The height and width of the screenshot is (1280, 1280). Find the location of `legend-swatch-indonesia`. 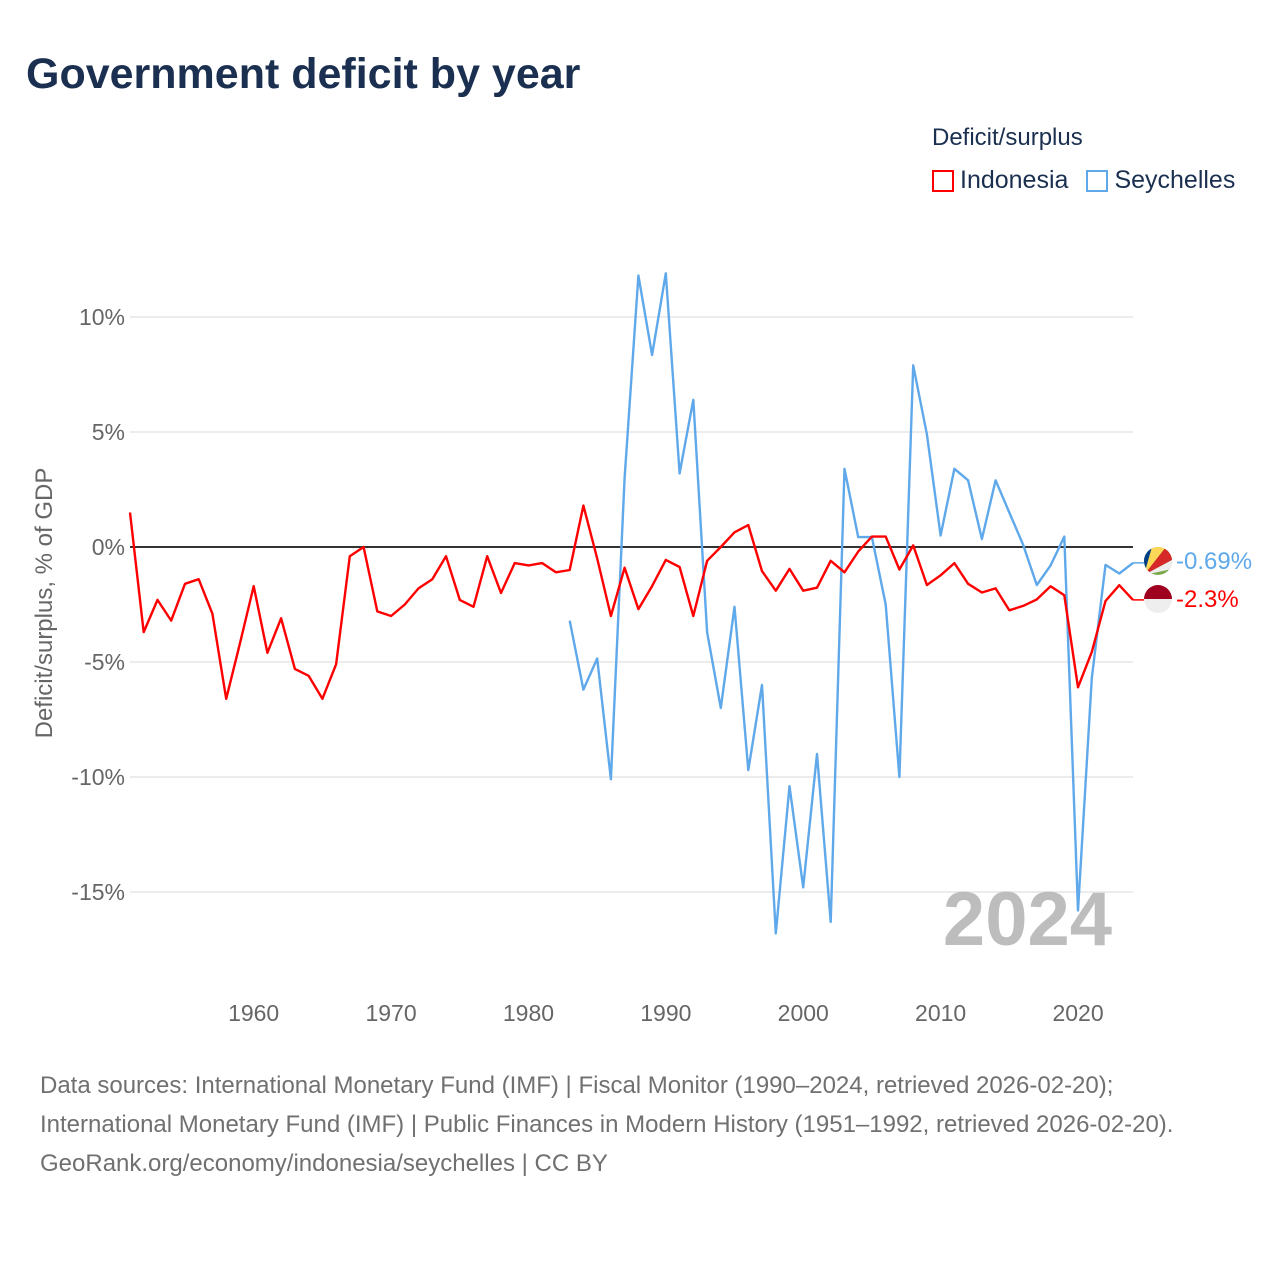

legend-swatch-indonesia is located at coordinates (943, 180).